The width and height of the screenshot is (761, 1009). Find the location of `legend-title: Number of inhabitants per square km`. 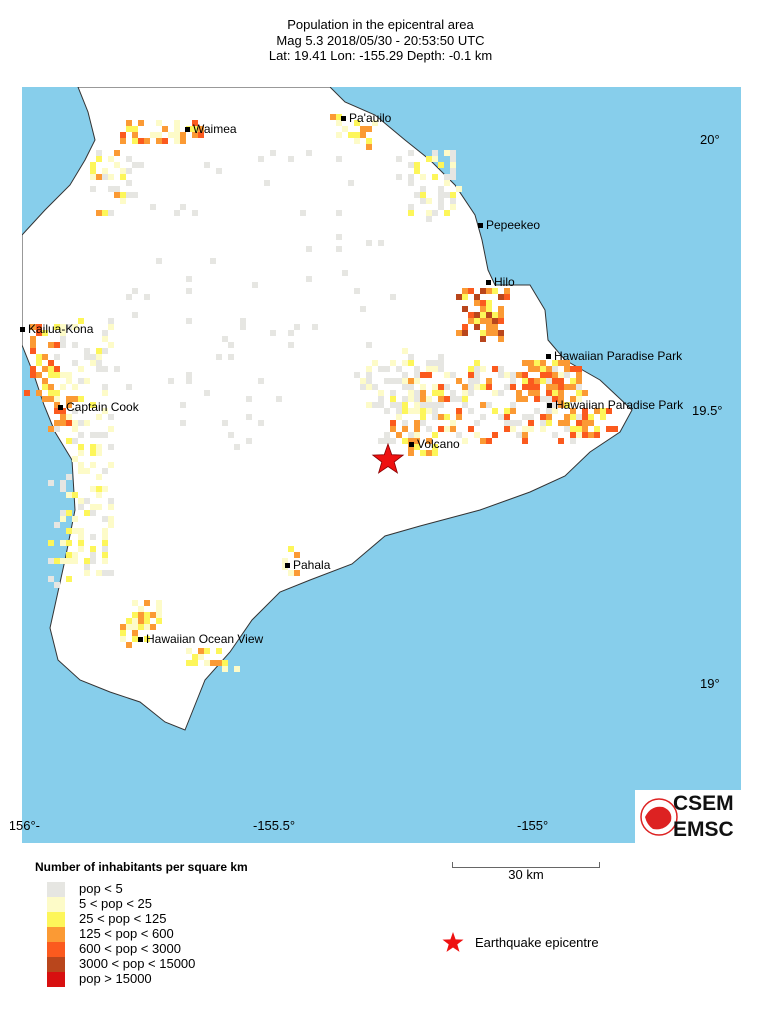

legend-title: Number of inhabitants per square km is located at coordinates (141, 867).